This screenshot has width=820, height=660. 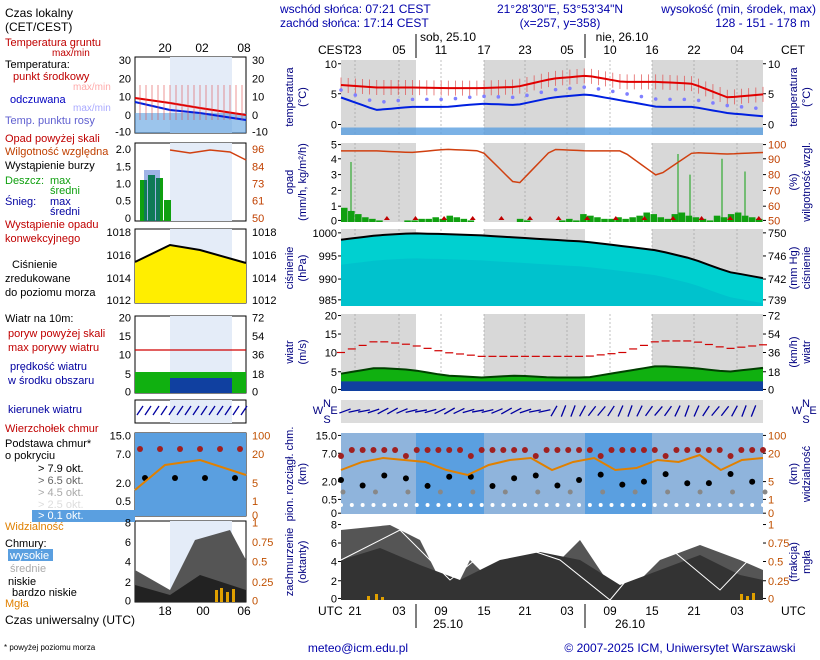 I want to click on legend-temp-line, so click(x=190, y=106).